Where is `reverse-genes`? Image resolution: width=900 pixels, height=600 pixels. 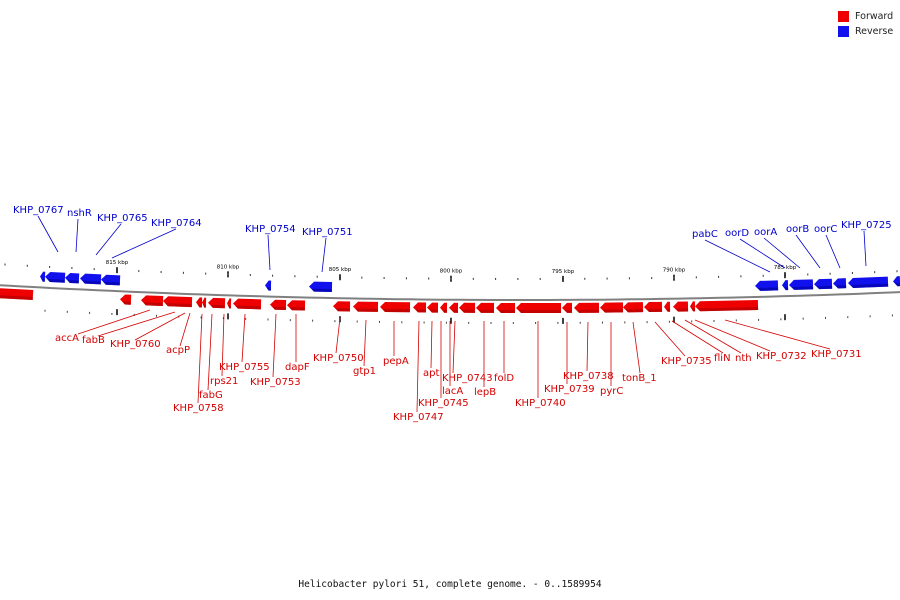
reverse-genes is located at coordinates (470, 282).